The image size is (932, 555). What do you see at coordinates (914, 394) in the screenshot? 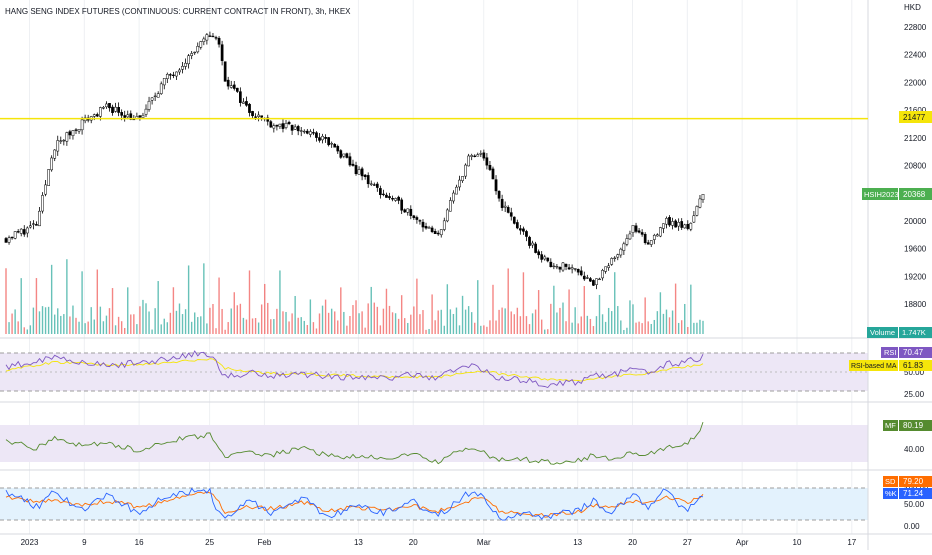
I see `indicator-tick-label: 25.00` at bounding box center [914, 394].